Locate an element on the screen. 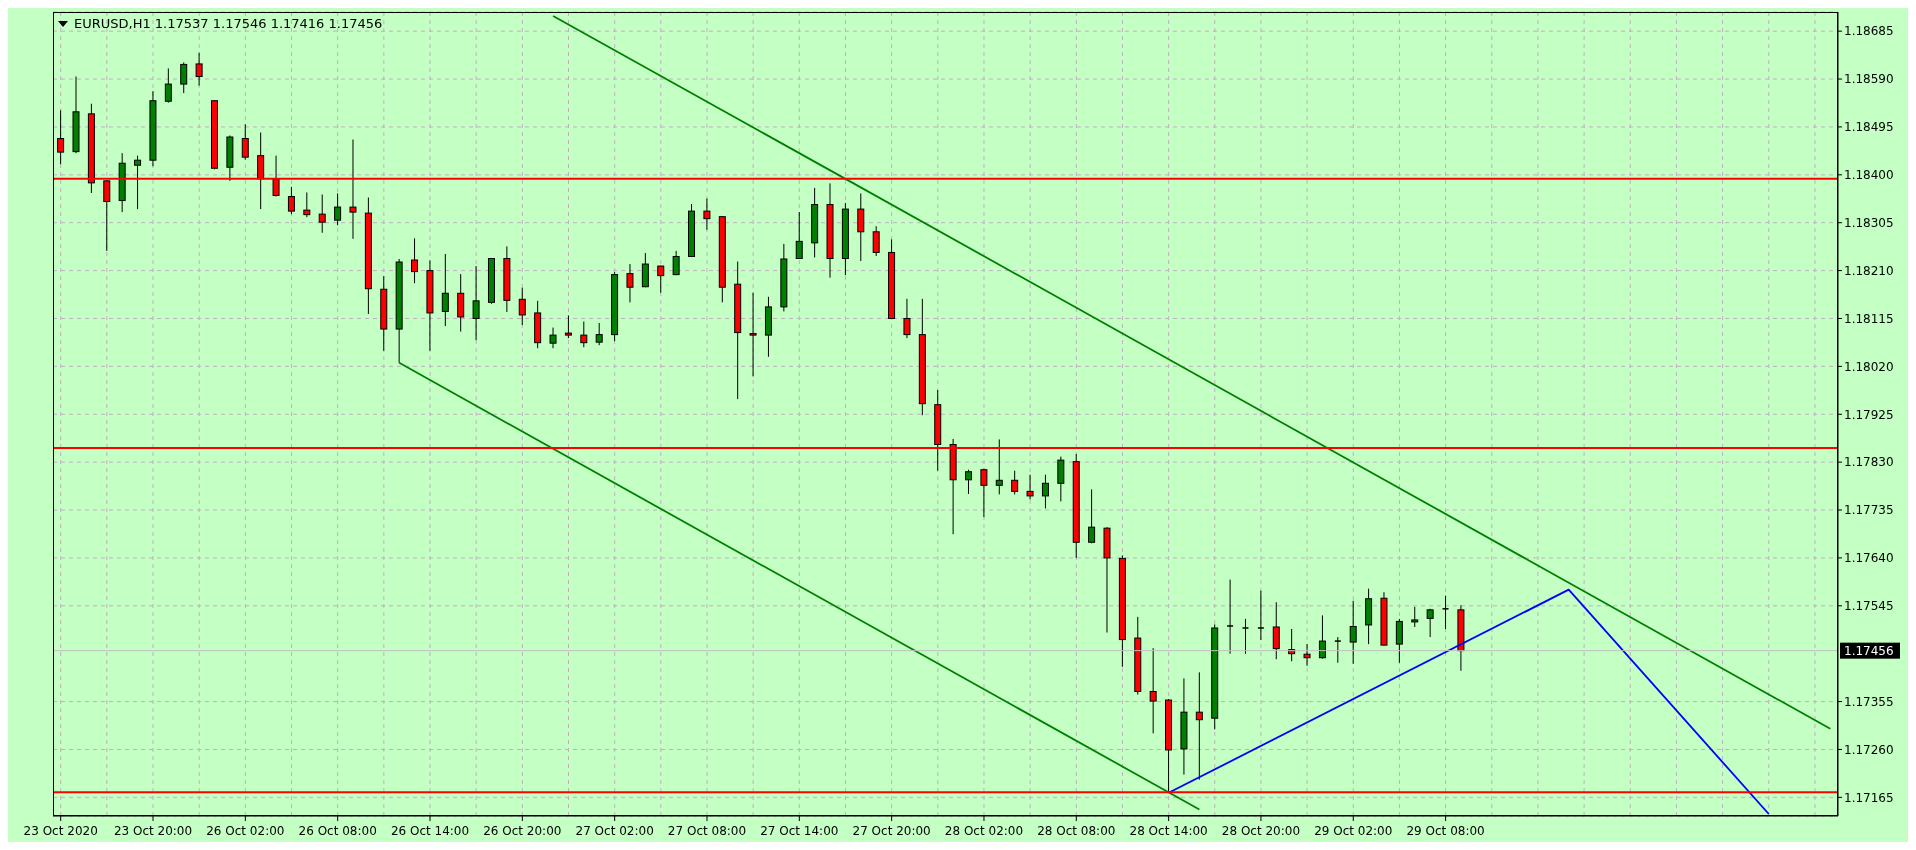 The image size is (1916, 850). x-tick-label: 27 Oct 20:00 is located at coordinates (891, 831).